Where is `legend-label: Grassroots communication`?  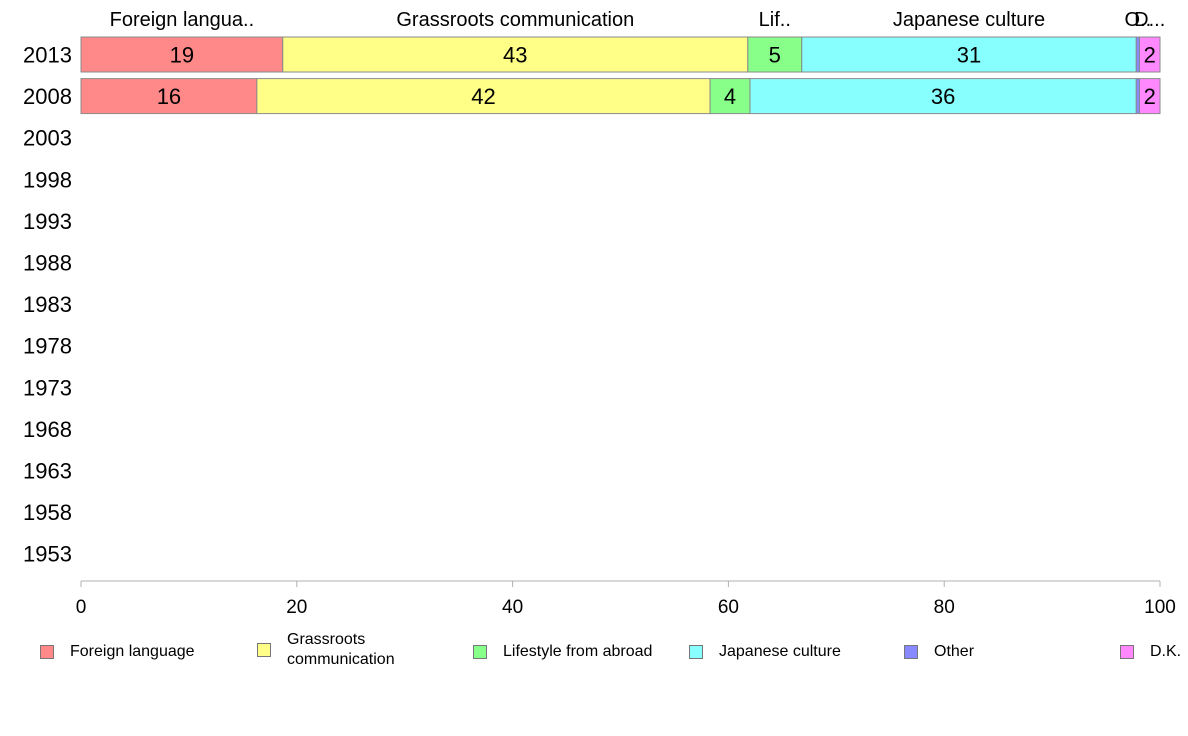 legend-label: Grassroots communication is located at coordinates (341, 649).